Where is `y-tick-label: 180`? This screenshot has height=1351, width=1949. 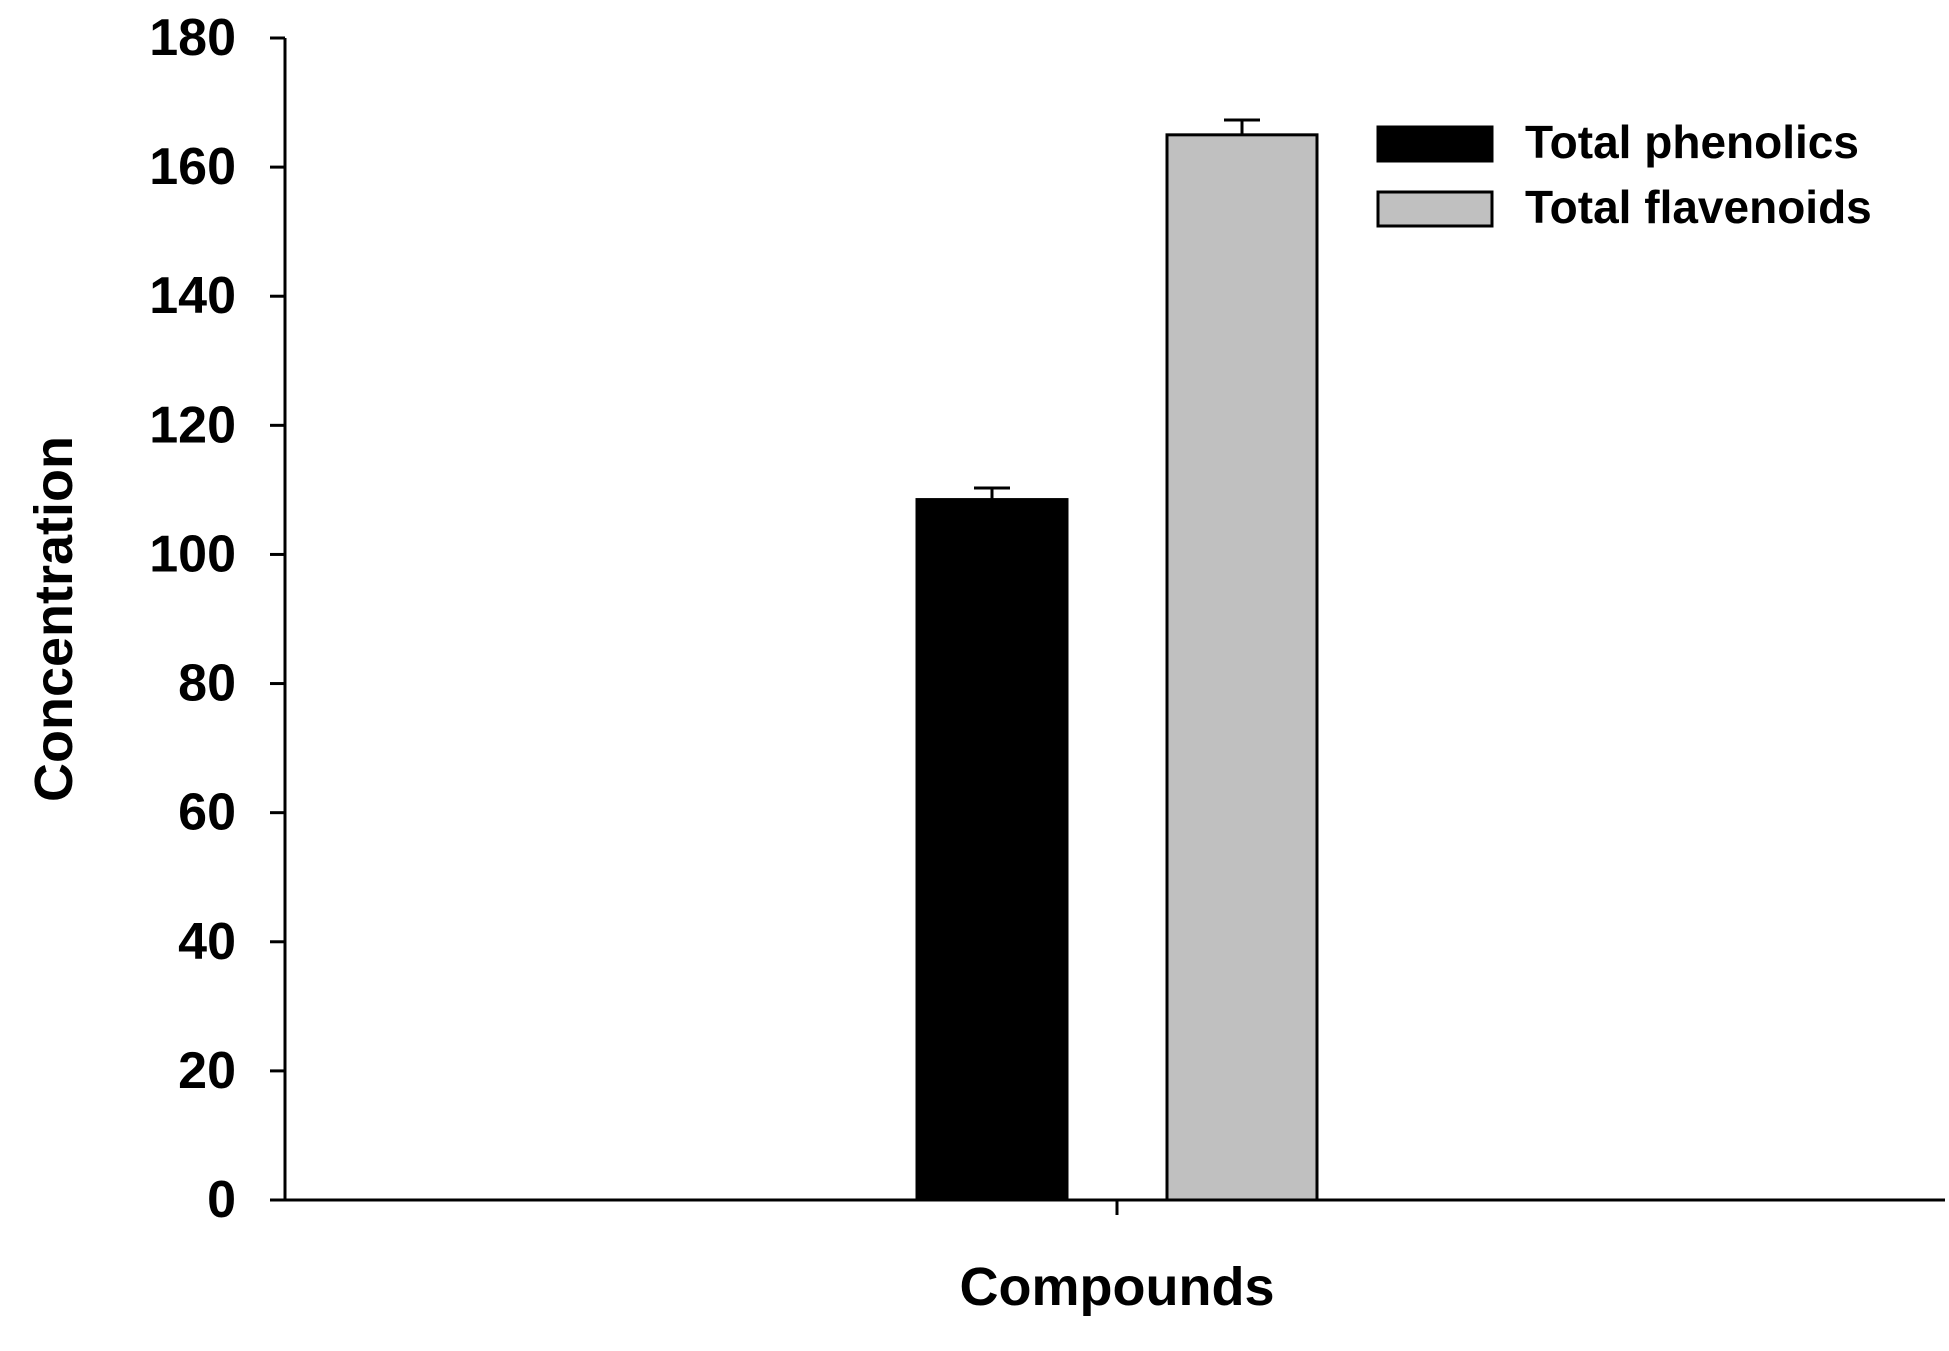
y-tick-label: 180 is located at coordinates (192, 38).